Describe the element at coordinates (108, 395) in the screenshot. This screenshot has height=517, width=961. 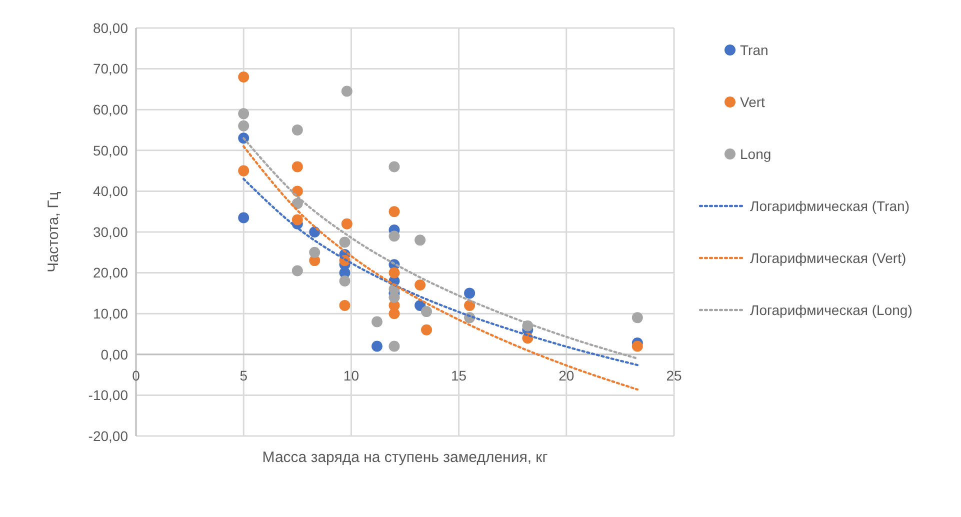
I see `y-tick-label: -10,00` at that location.